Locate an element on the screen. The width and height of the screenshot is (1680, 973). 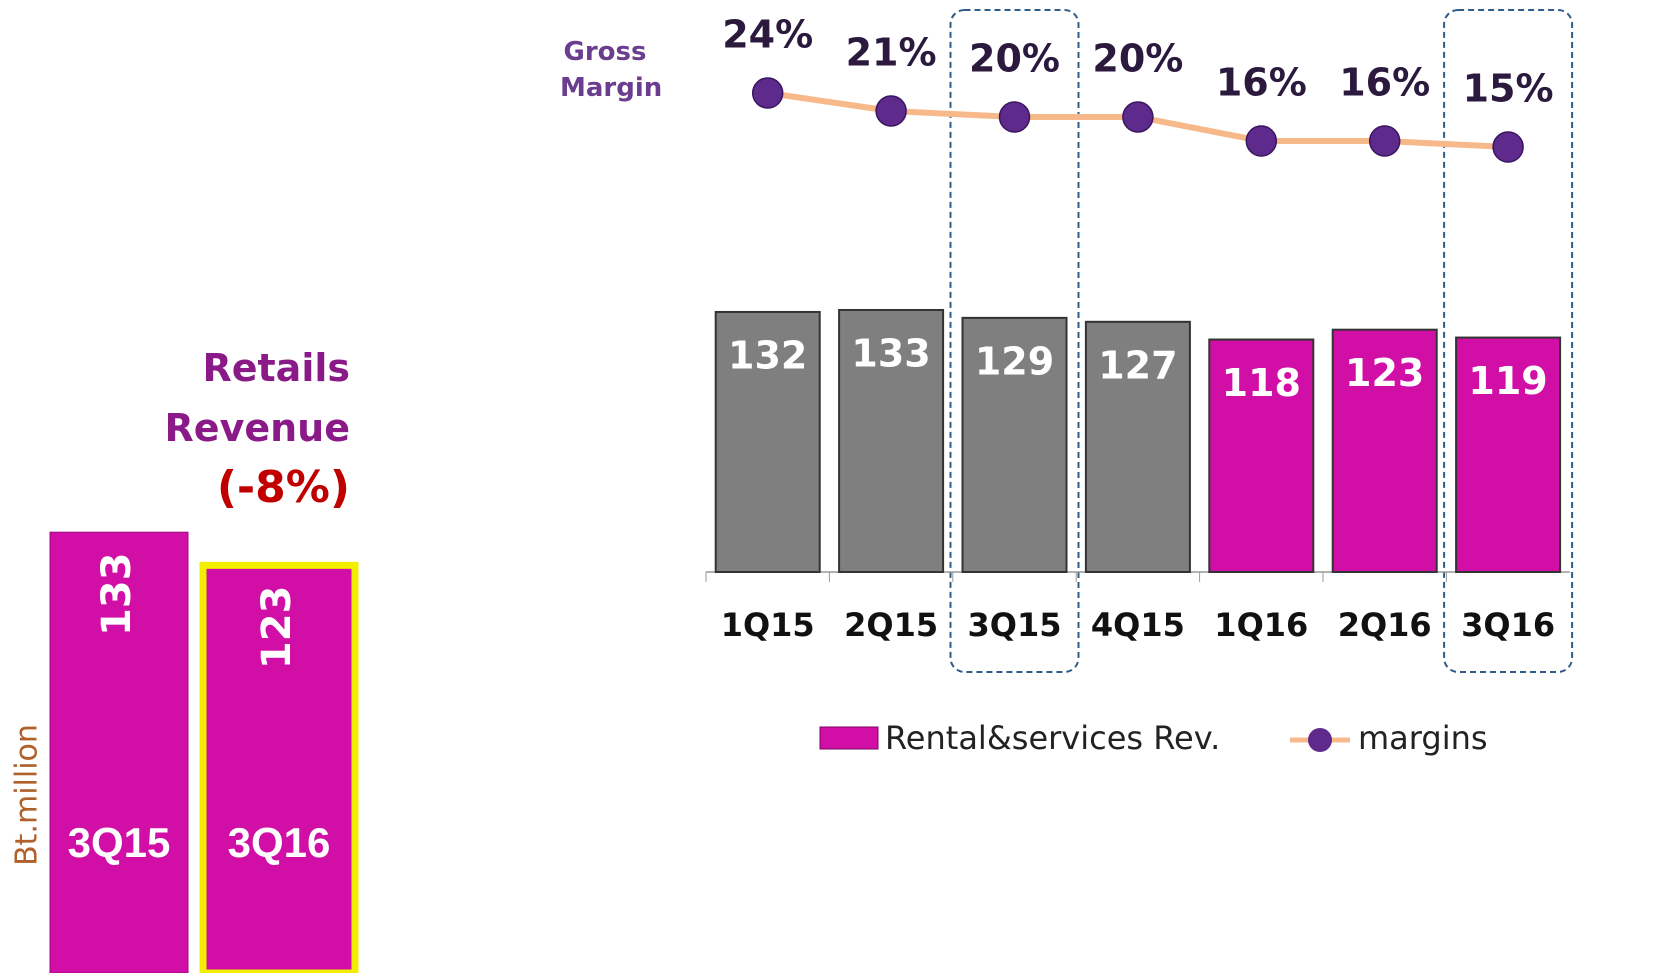
category-label: 3Q15 is located at coordinates (119, 842).